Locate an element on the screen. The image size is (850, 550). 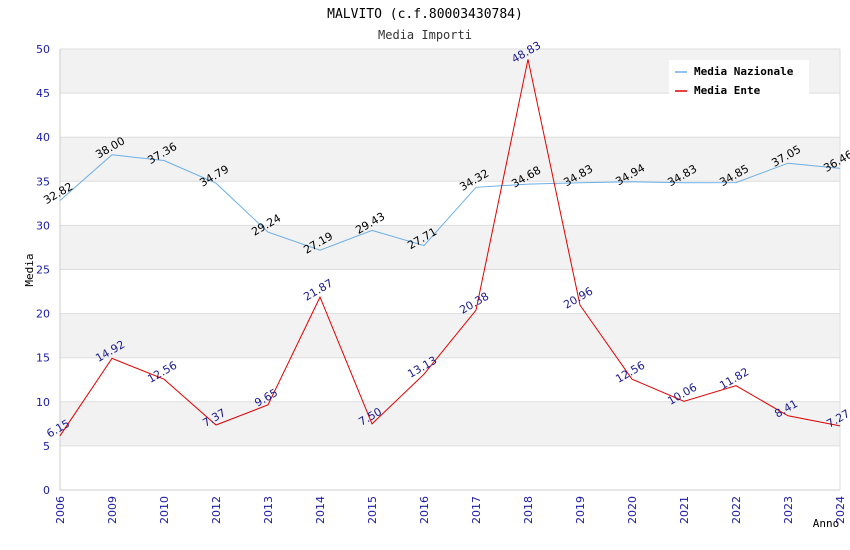
x-tick-label: 2013 is located at coordinates (268, 510).